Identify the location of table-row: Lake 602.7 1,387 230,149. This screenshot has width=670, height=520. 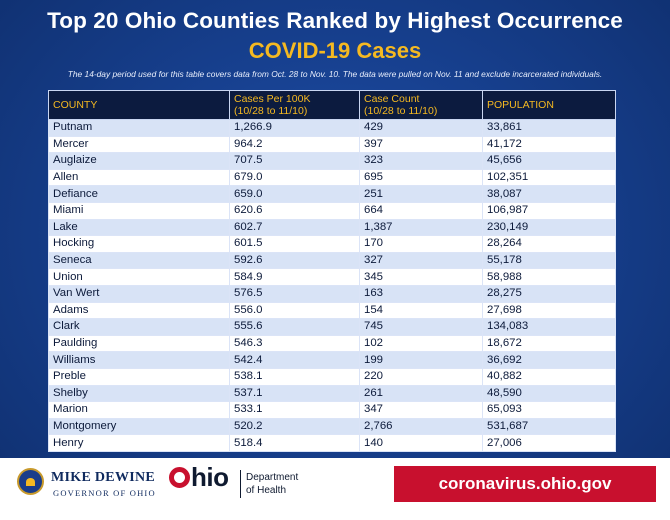
(332, 227).